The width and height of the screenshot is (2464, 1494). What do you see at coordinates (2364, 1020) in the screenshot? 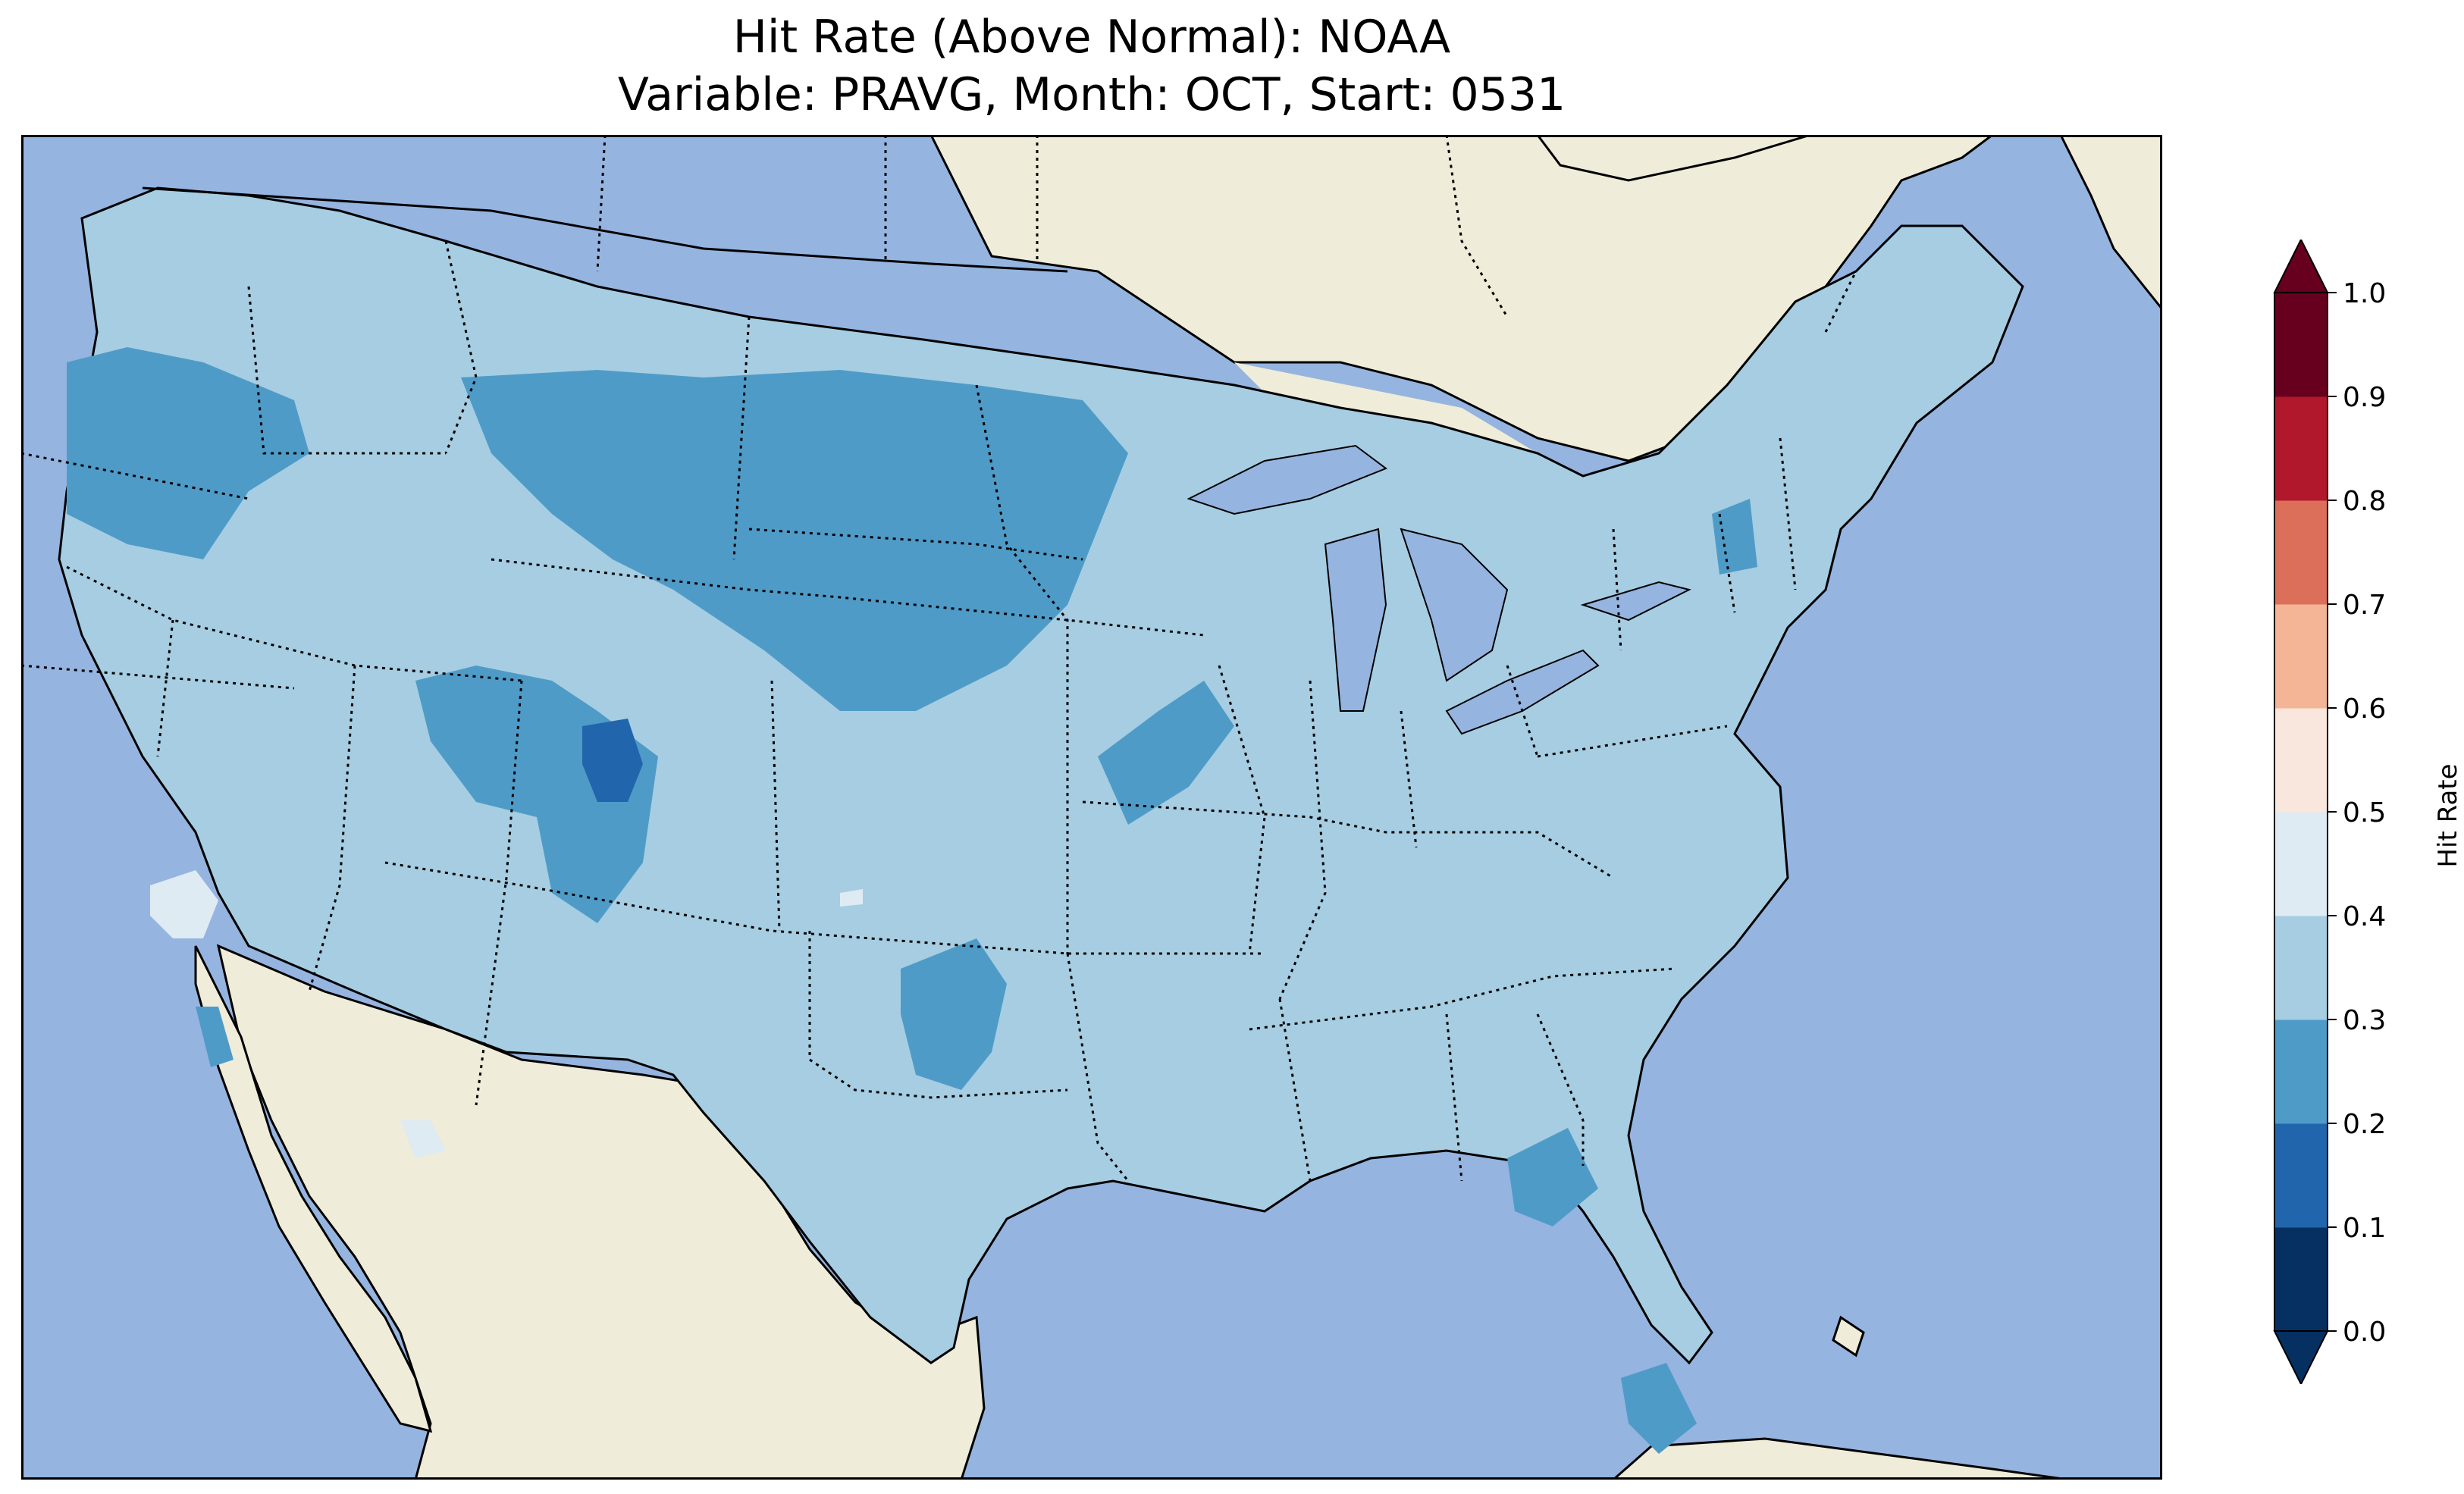
I see `colorbar-tick-label: 0.3` at bounding box center [2364, 1020].